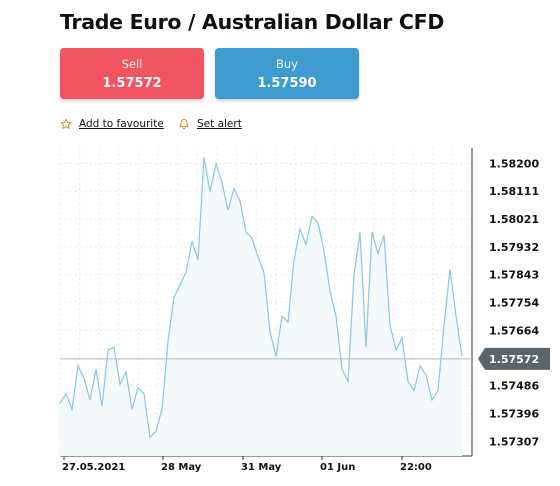  I want to click on sell-label: Sell, so click(132, 64).